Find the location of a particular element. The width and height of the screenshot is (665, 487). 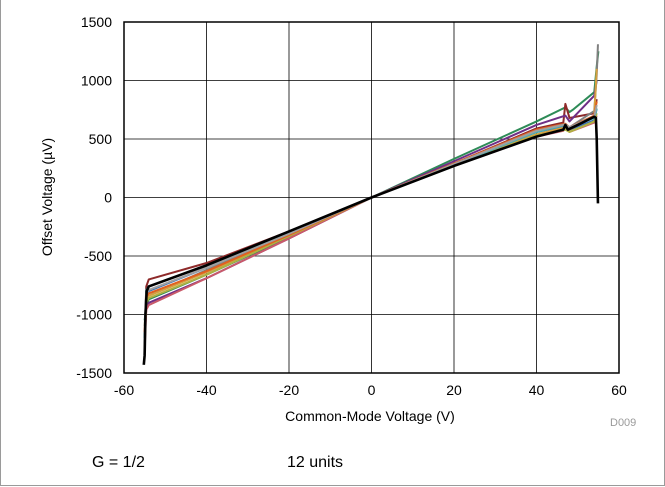

y-tick-labels: -1500 -1000 -500 0 500 1000 1500 is located at coordinates (94, 197).